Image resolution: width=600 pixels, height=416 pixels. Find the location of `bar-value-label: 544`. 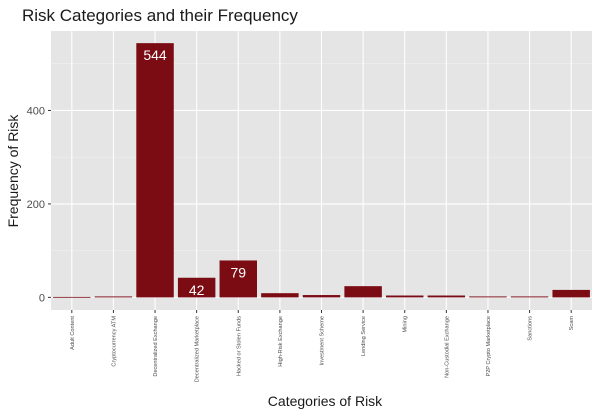

bar-value-label: 544 is located at coordinates (155, 55).